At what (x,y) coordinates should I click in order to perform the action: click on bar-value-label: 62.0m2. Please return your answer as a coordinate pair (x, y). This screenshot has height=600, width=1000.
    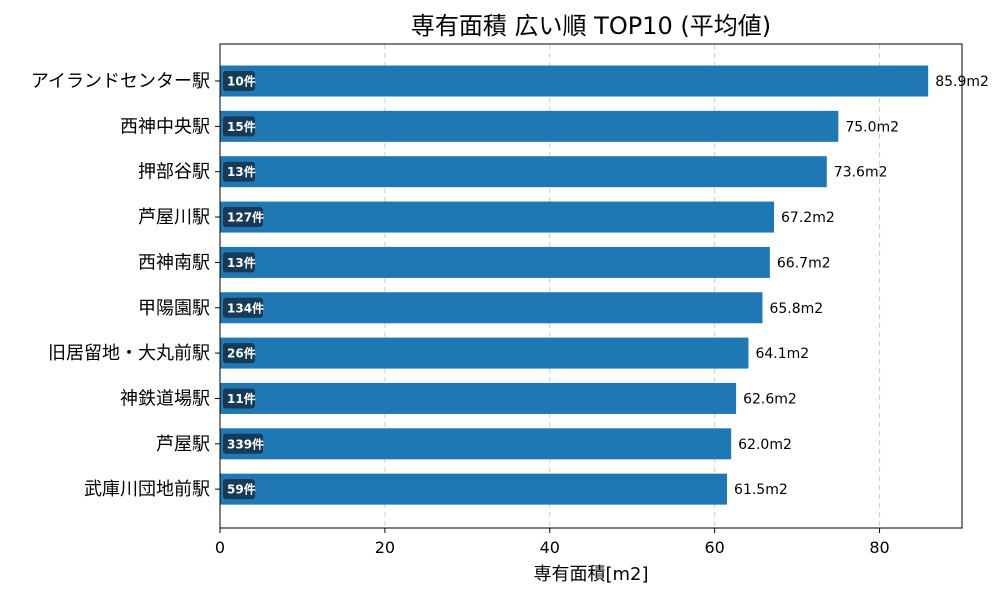
    Looking at the image, I should click on (765, 445).